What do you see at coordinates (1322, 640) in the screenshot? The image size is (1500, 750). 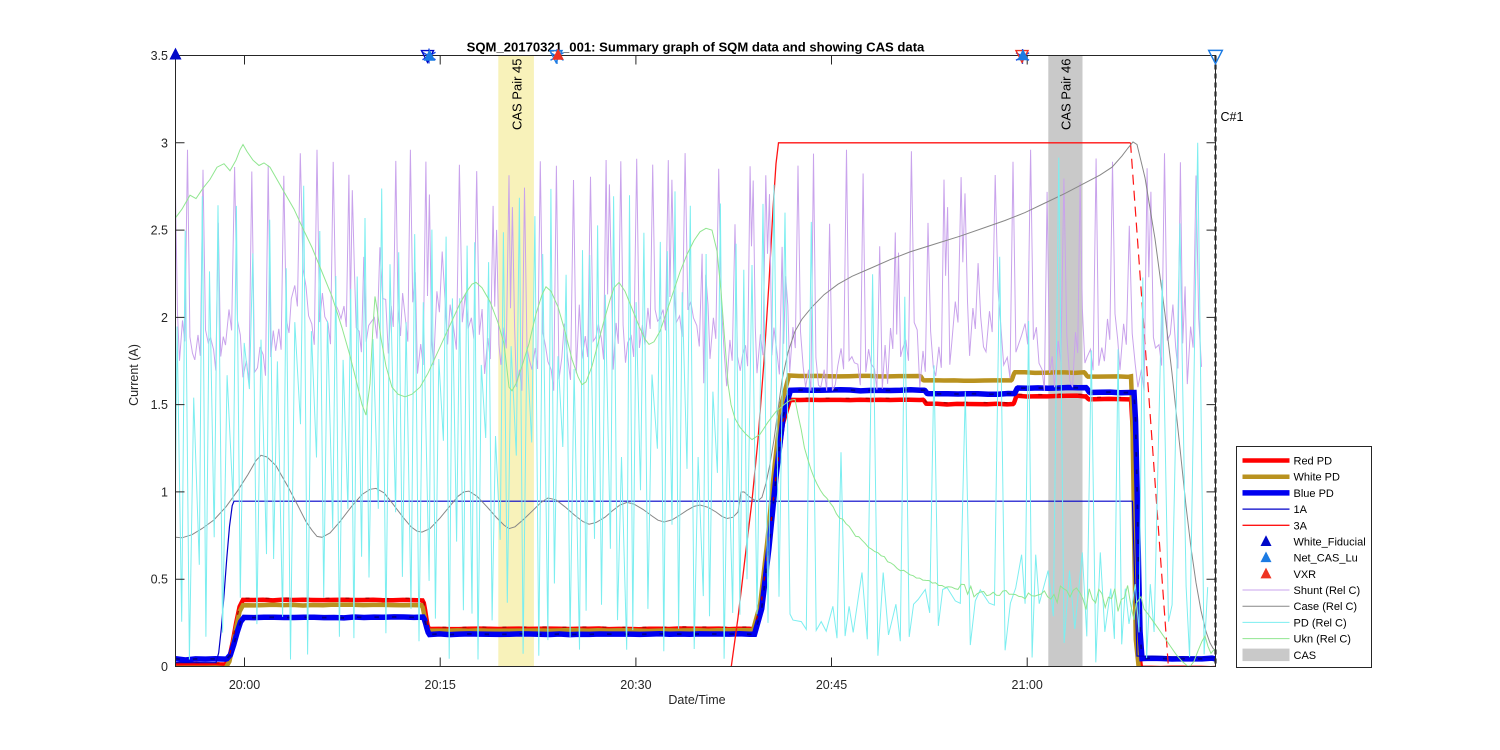 I see `svg-text: Ukn (Rel C)` at bounding box center [1322, 640].